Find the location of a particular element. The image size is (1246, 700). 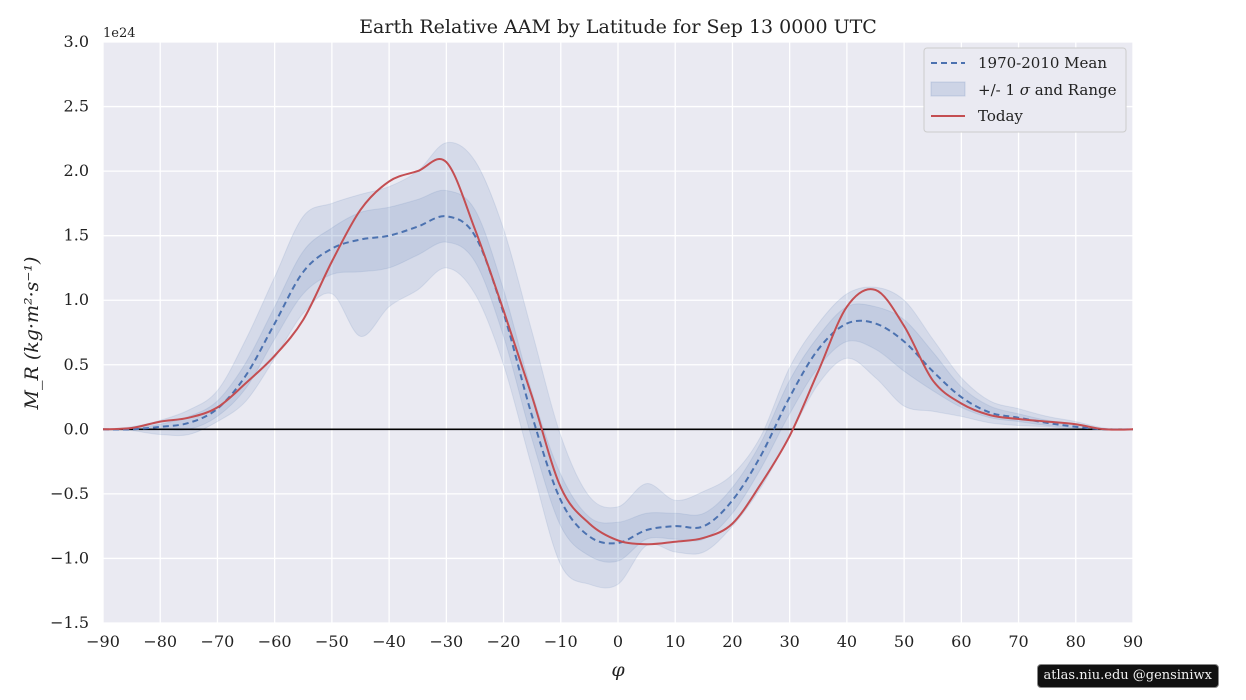

x-tick-label: −20 is located at coordinates (504, 641).